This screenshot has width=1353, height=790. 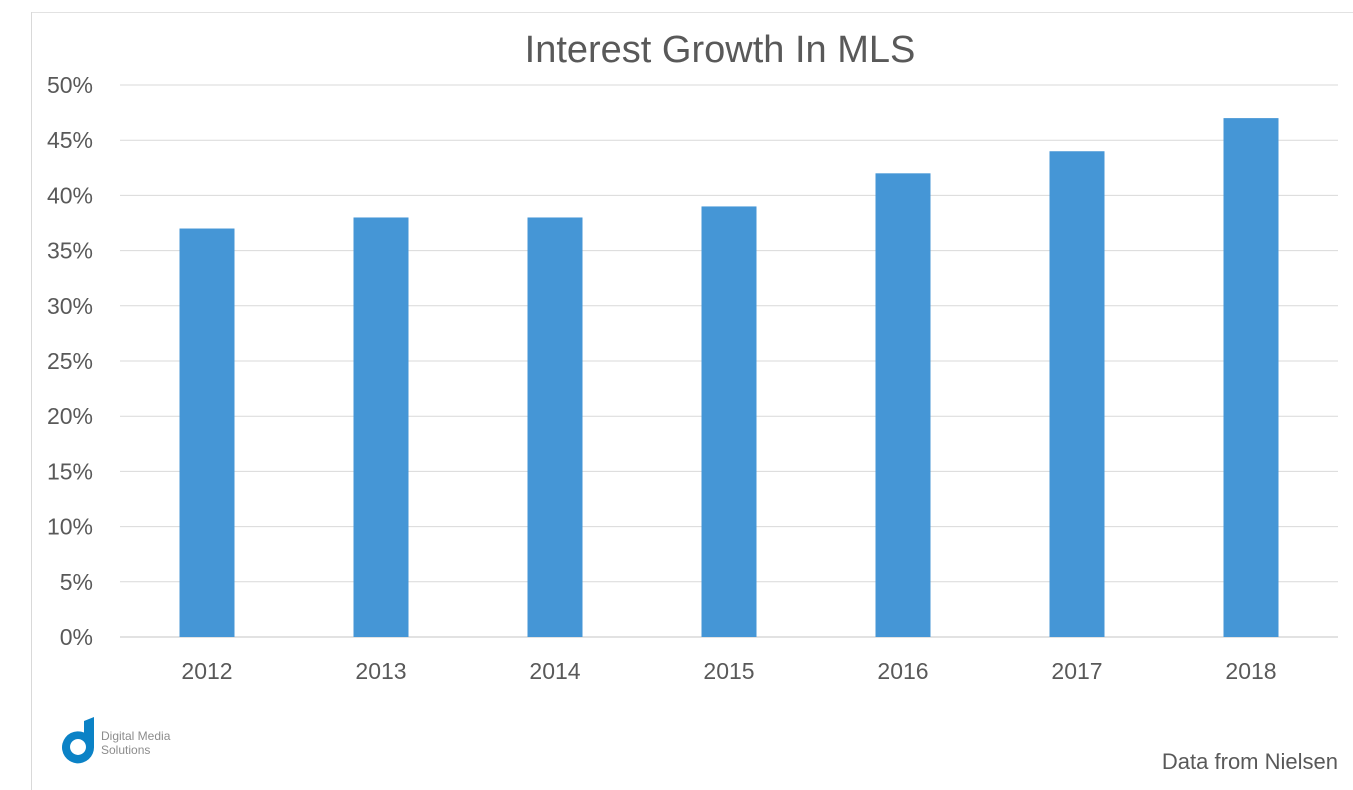 I want to click on x-tick-label: 2017, so click(x=1076, y=671).